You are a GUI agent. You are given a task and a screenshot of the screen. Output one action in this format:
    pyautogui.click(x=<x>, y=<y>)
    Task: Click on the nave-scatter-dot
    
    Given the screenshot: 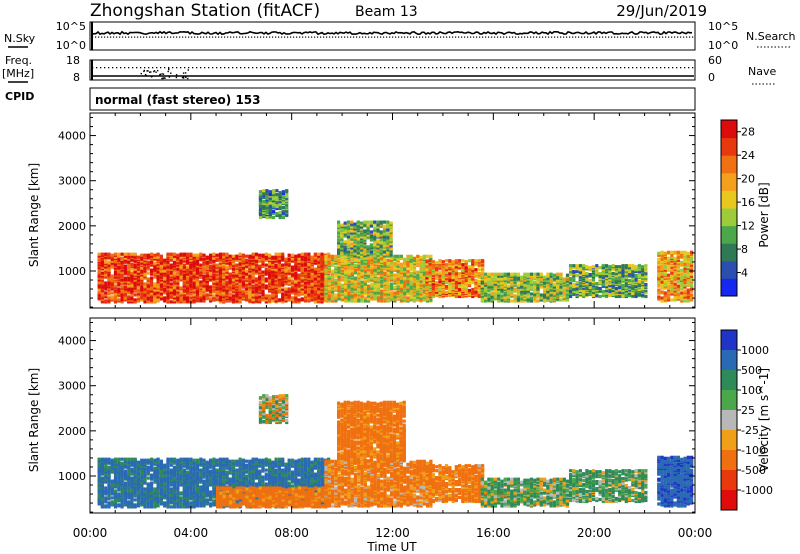 What is the action you would take?
    pyautogui.click(x=168, y=71)
    